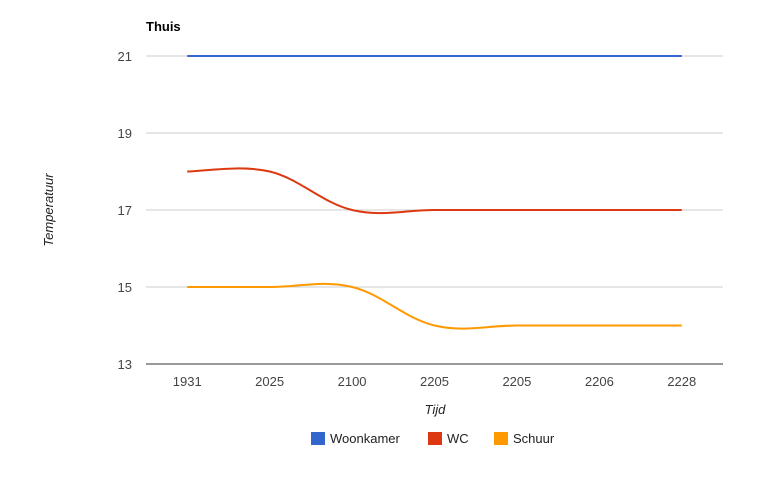 This screenshot has width=778, height=485. I want to click on legend-label: WC, so click(458, 438).